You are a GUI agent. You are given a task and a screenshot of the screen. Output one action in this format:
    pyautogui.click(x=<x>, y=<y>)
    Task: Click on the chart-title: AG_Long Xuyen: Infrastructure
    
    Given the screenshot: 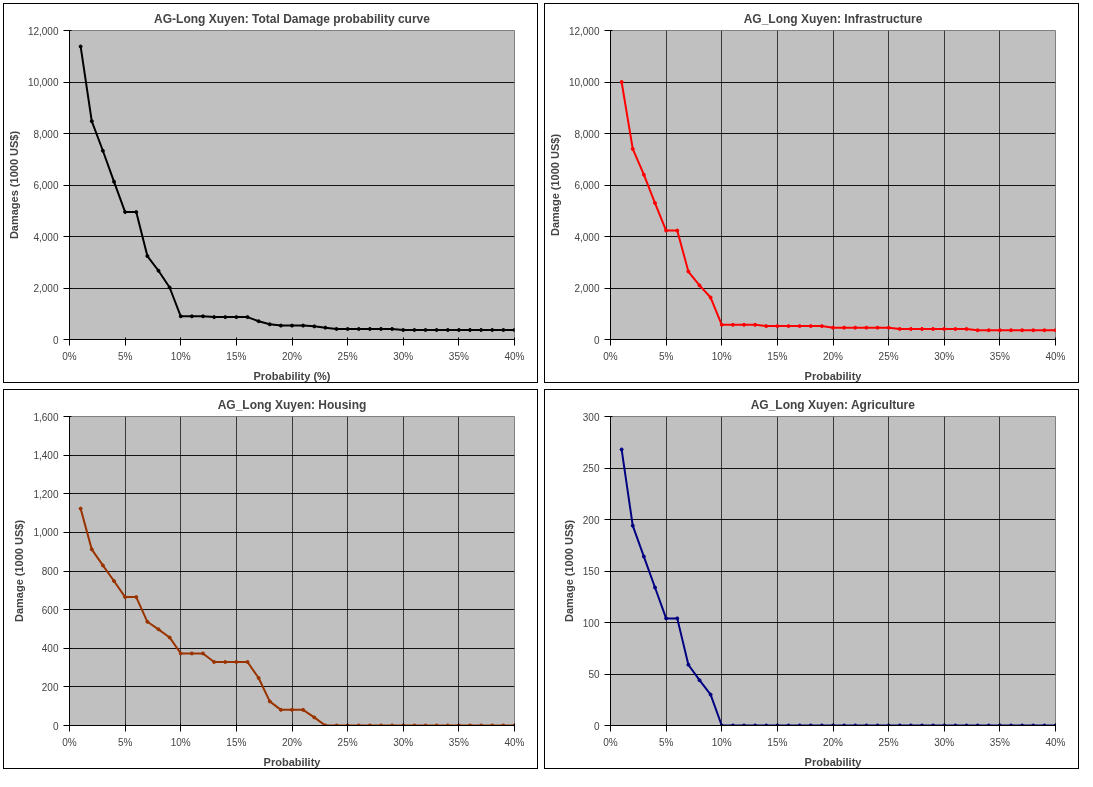 What is the action you would take?
    pyautogui.click(x=833, y=18)
    